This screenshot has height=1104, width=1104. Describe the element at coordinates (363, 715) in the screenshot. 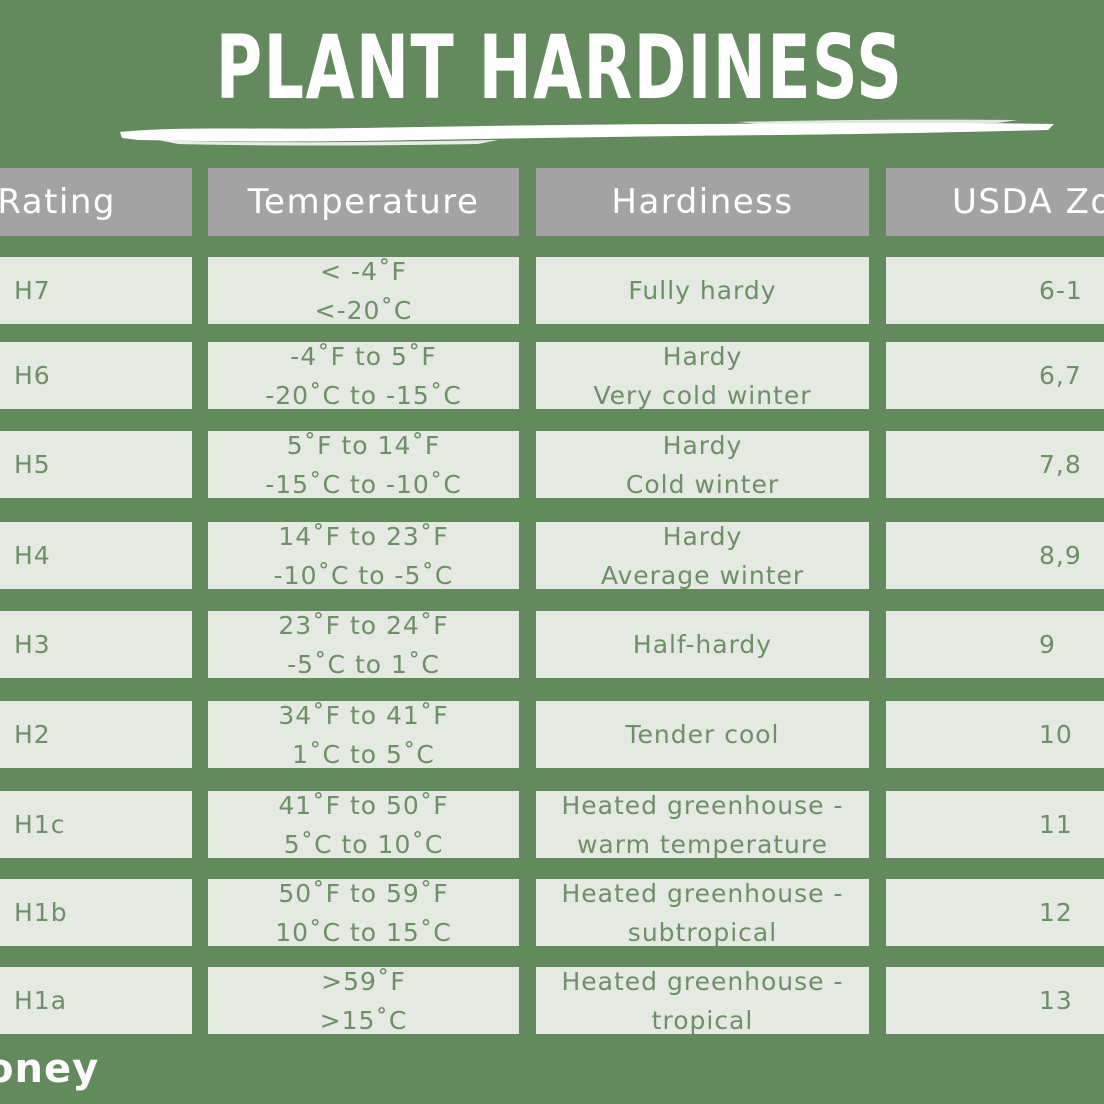

I see `temperature-line: 34˚F to 41˚F` at that location.